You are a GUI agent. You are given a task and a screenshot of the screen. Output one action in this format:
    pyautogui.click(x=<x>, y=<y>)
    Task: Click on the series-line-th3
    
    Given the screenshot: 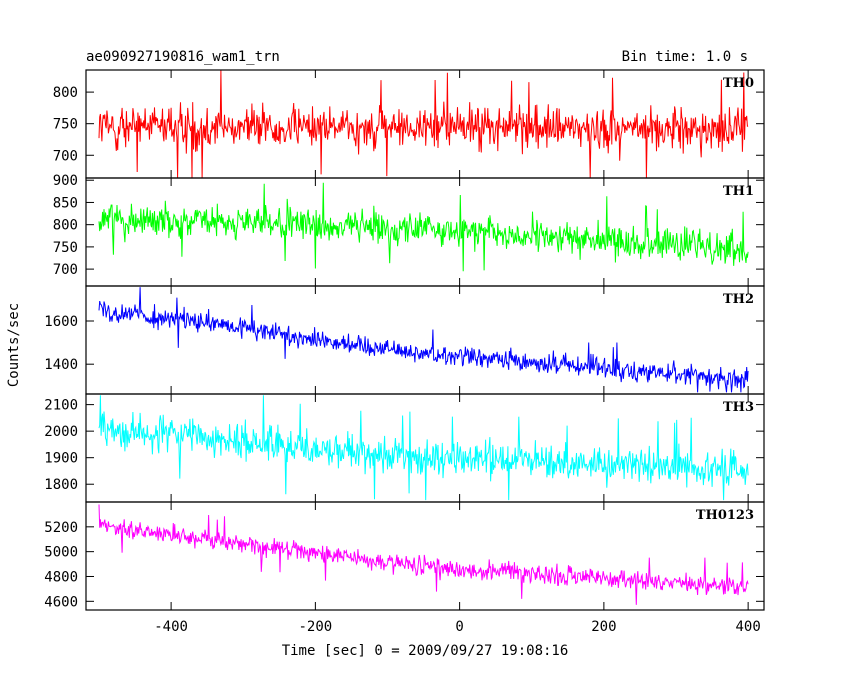 What is the action you would take?
    pyautogui.click(x=423, y=448)
    